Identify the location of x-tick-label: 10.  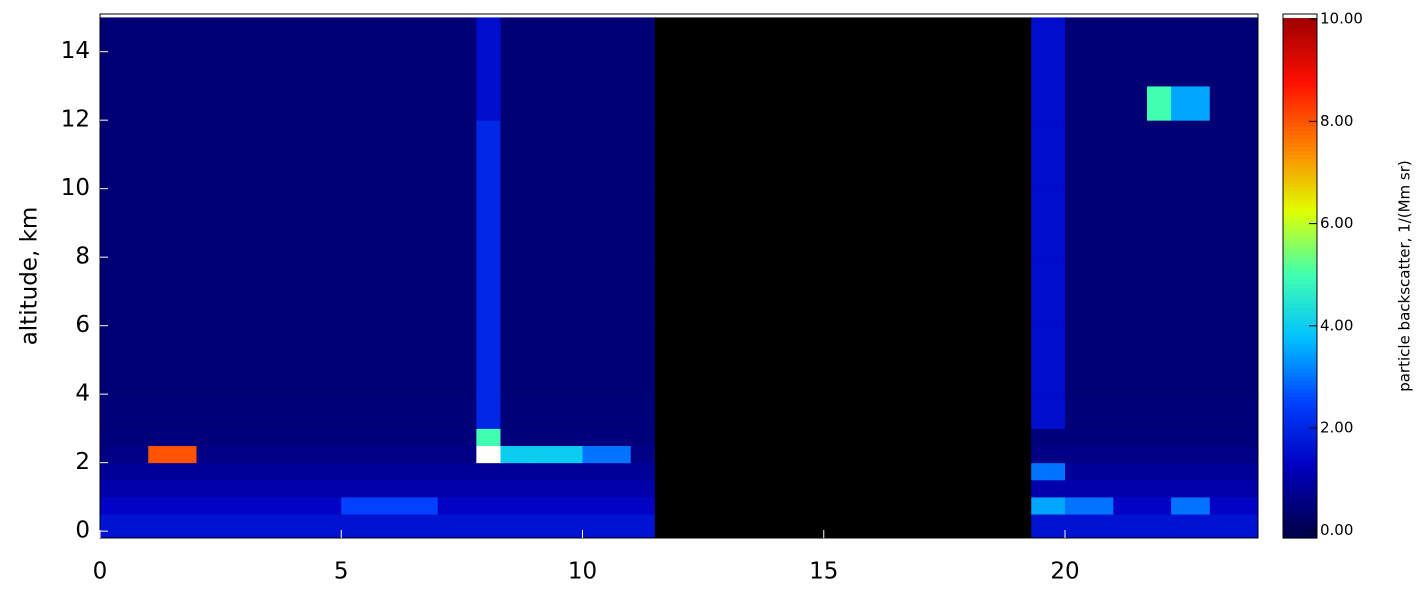
(582, 572).